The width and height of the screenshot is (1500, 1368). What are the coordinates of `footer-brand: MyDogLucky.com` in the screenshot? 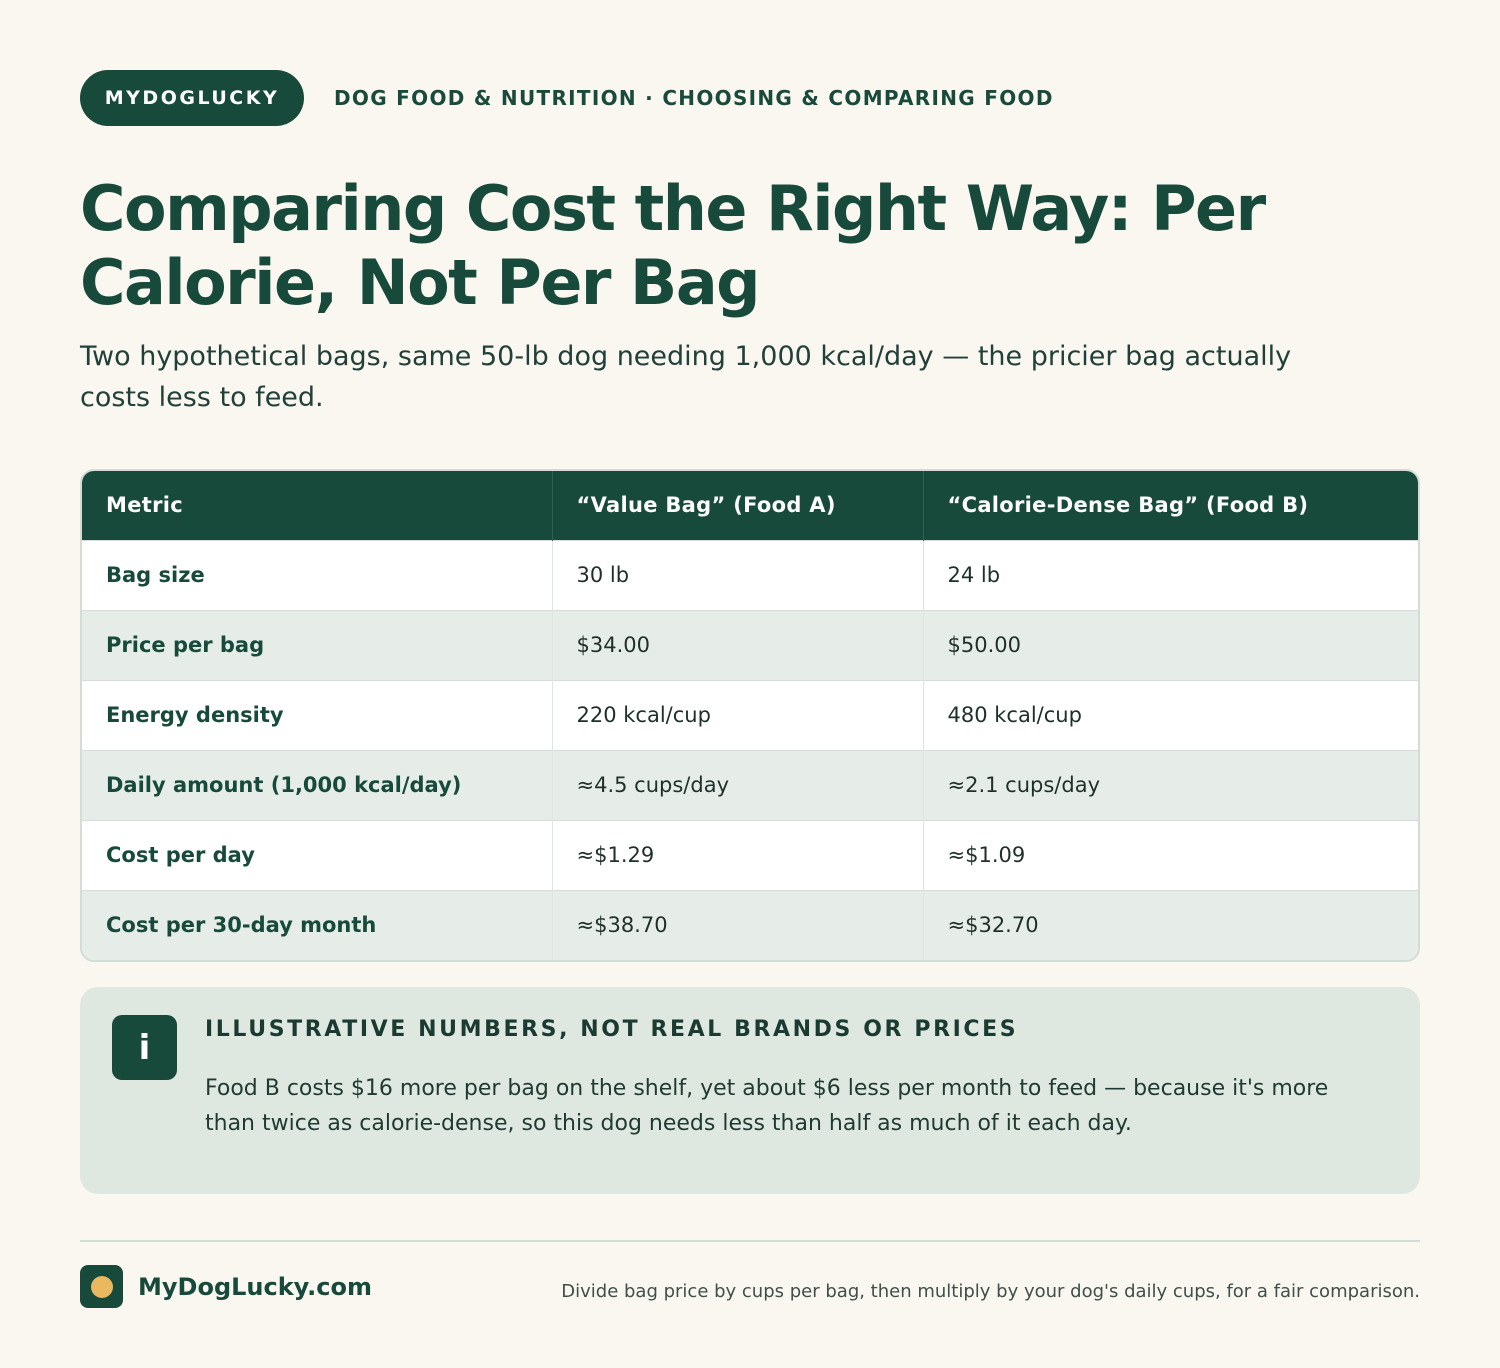 It's located at (226, 1286).